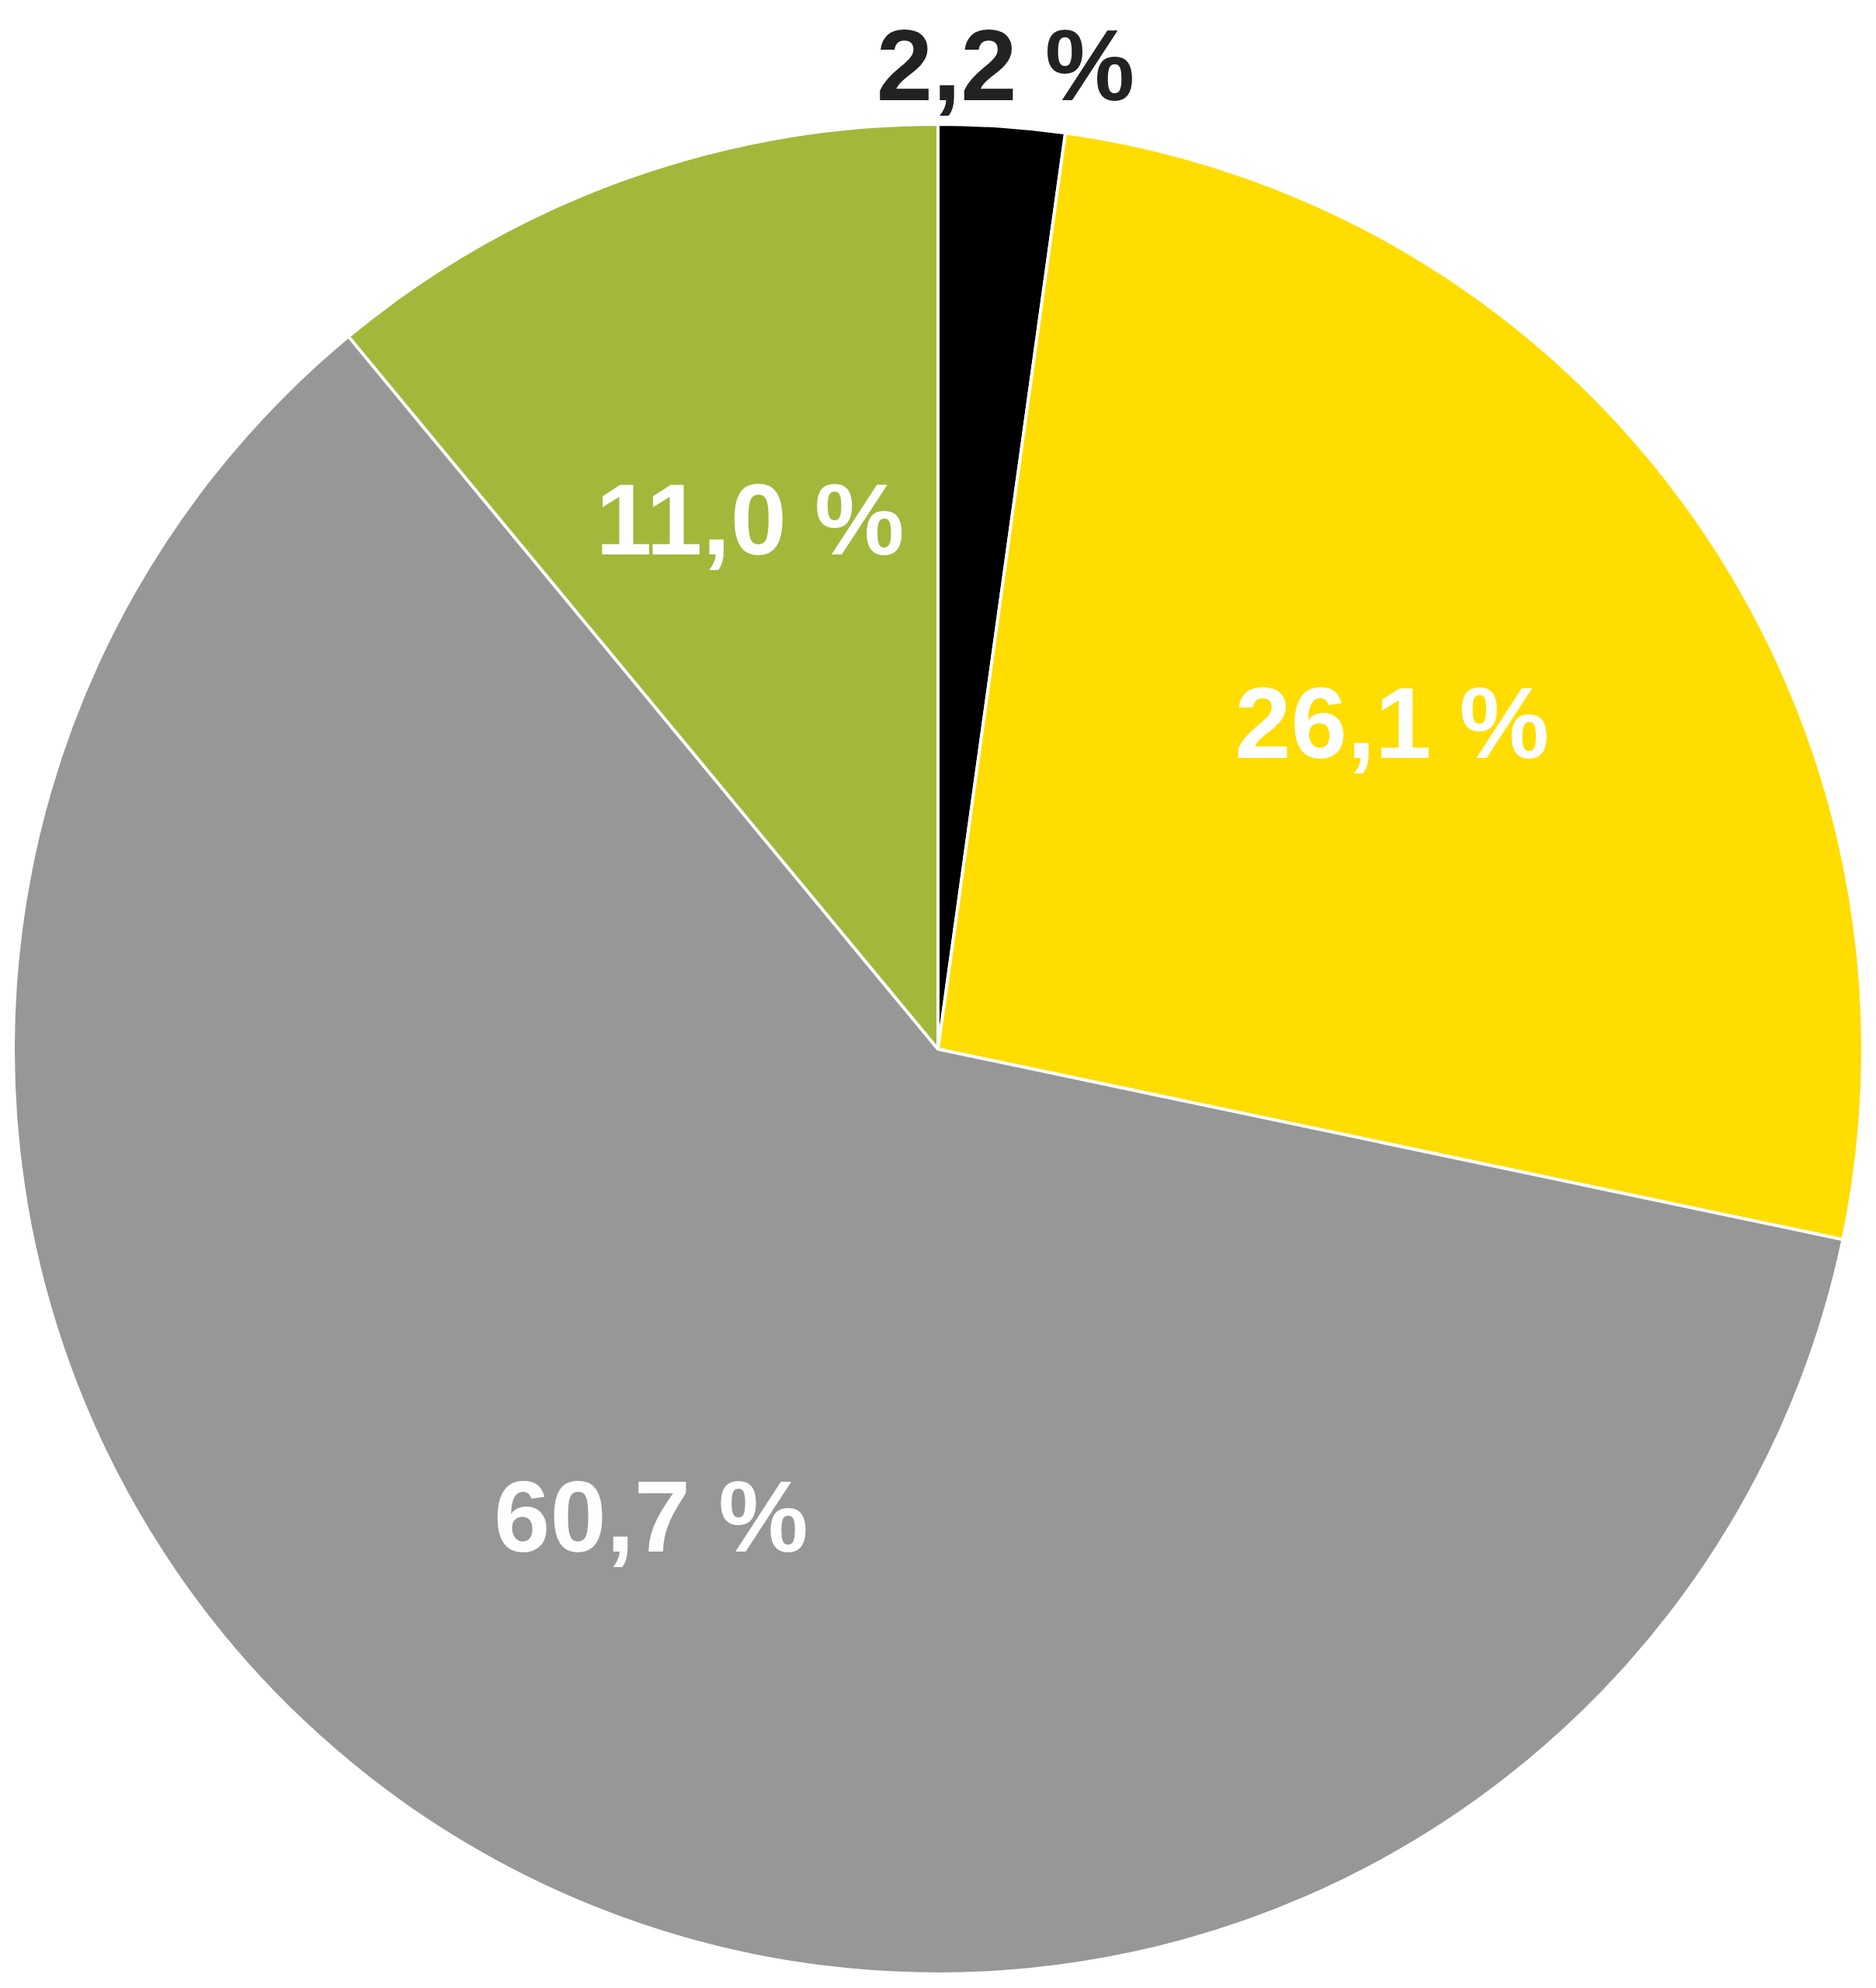 The width and height of the screenshot is (1876, 1988). What do you see at coordinates (1005, 65) in the screenshot?
I see `data-label: 2,2 %` at bounding box center [1005, 65].